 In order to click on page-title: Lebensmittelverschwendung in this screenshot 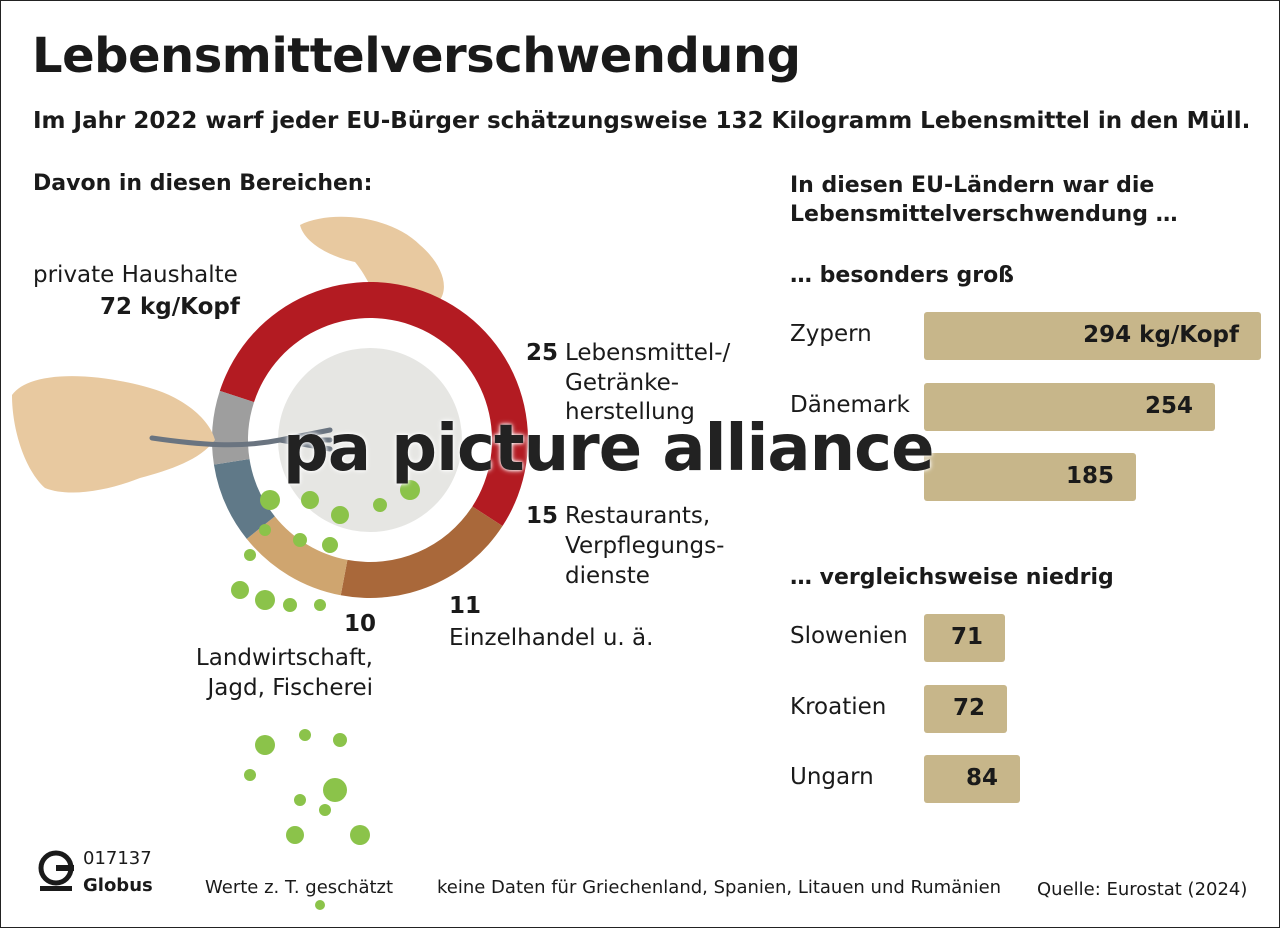, I will do `click(416, 56)`.